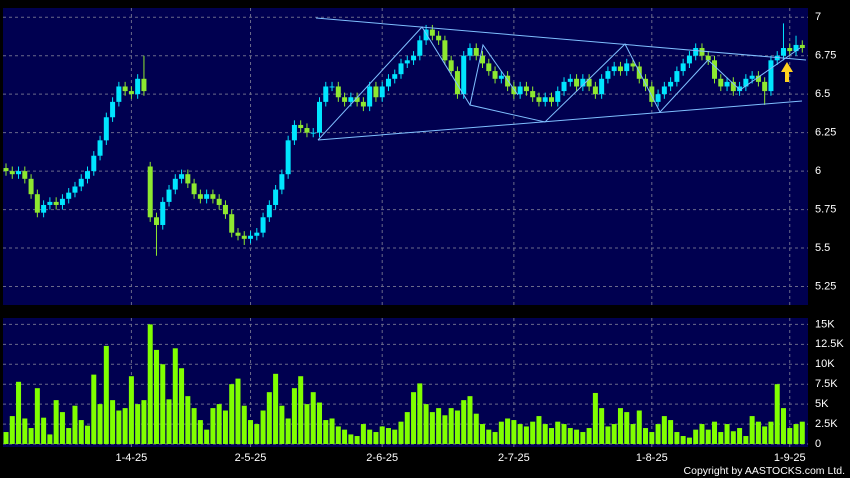 Image resolution: width=850 pixels, height=478 pixels. I want to click on y-tick-label: 5.25, so click(825, 286).